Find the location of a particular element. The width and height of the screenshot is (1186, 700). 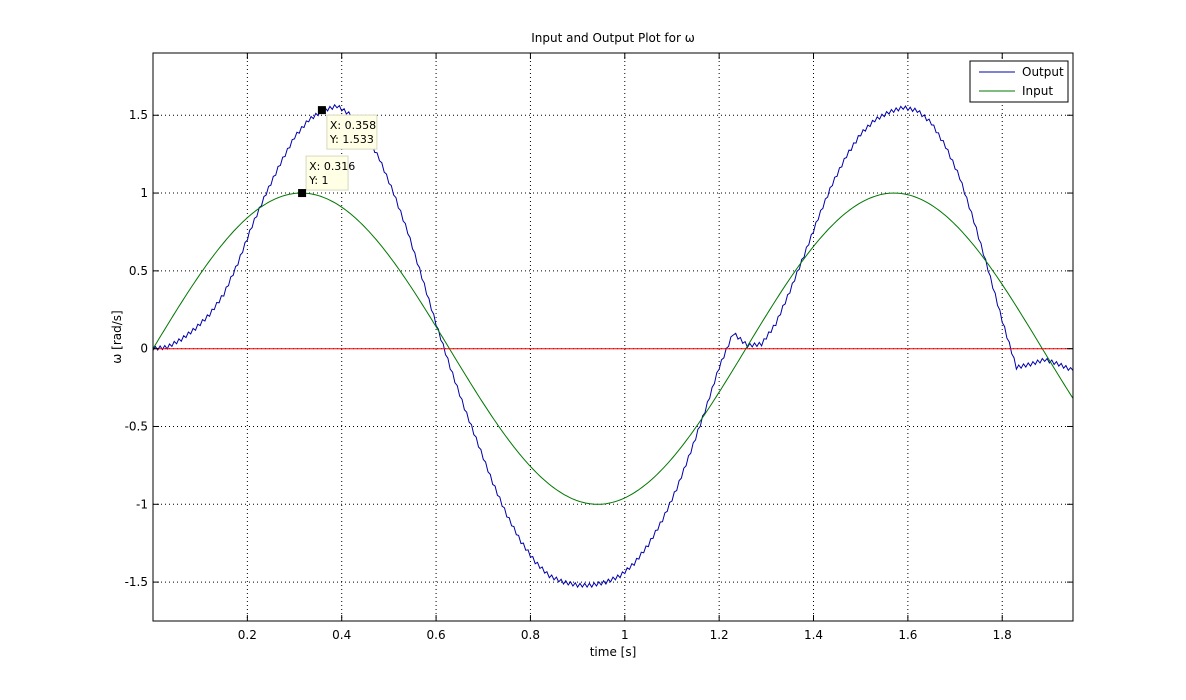

y-tick-label: -0.5 is located at coordinates (136, 426).